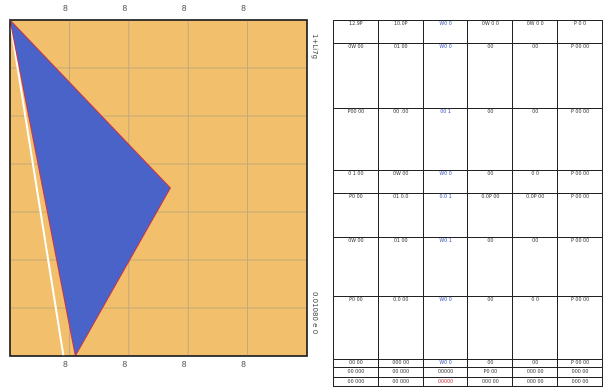 Image resolution: width=606 pixels, height=390 pixels. What do you see at coordinates (400, 328) in the screenshot?
I see `table-cell: 0.0 00` at bounding box center [400, 328].